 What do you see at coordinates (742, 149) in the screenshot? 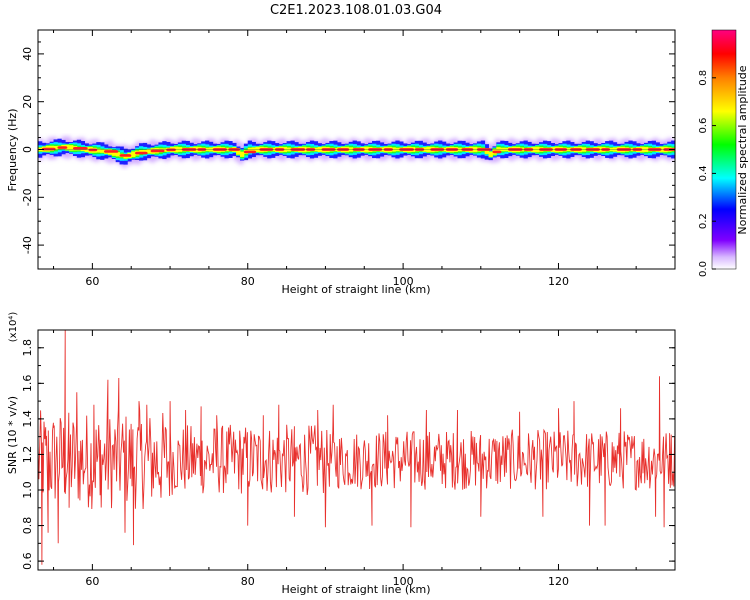
I see `colorbar-label: Normalized spectral amplitude` at bounding box center [742, 149].